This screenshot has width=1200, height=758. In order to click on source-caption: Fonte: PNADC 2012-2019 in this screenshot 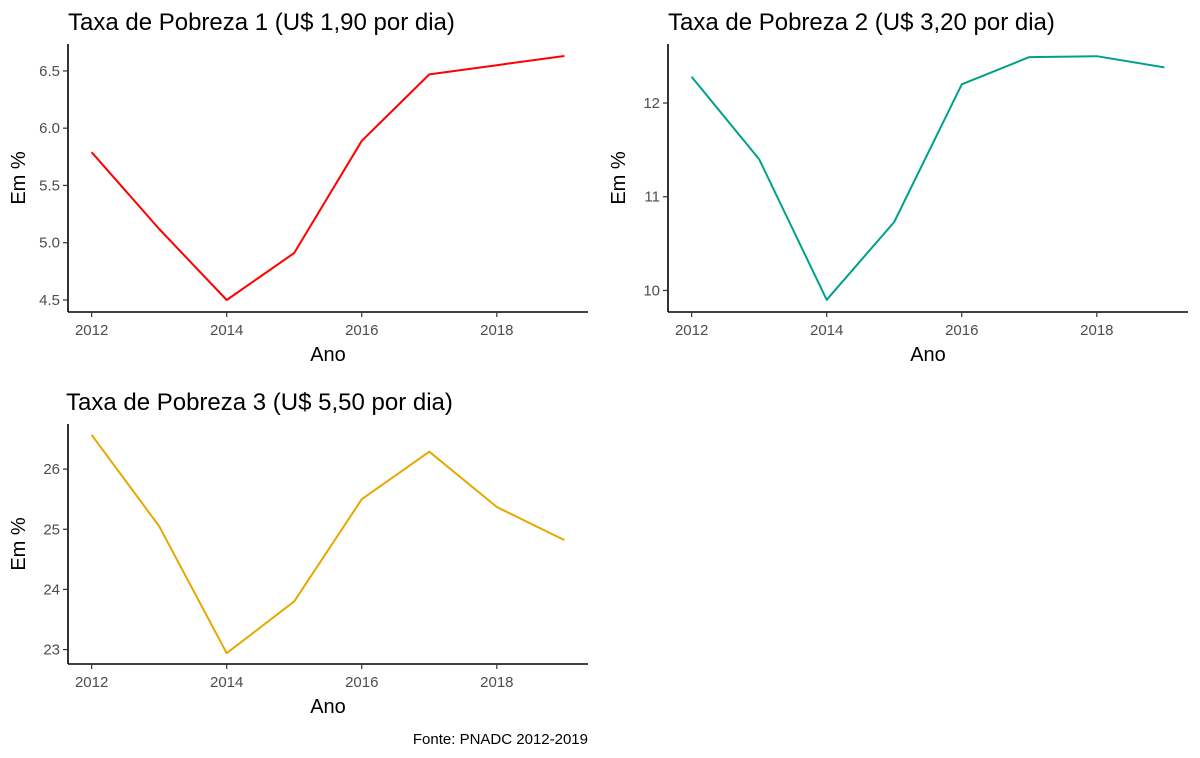, I will do `click(500, 739)`.